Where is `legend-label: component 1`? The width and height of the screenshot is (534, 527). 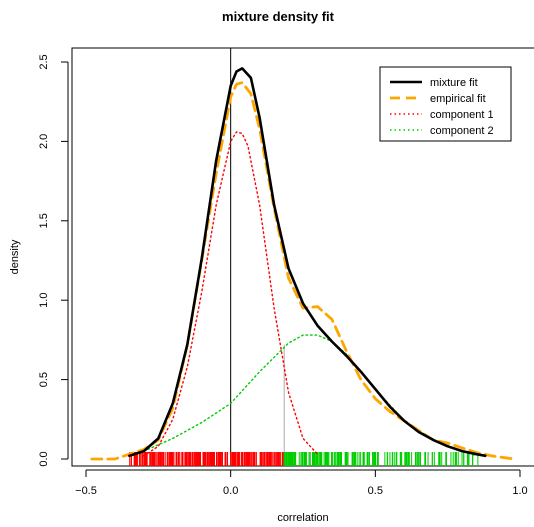
legend-label: component 1 is located at coordinates (462, 115).